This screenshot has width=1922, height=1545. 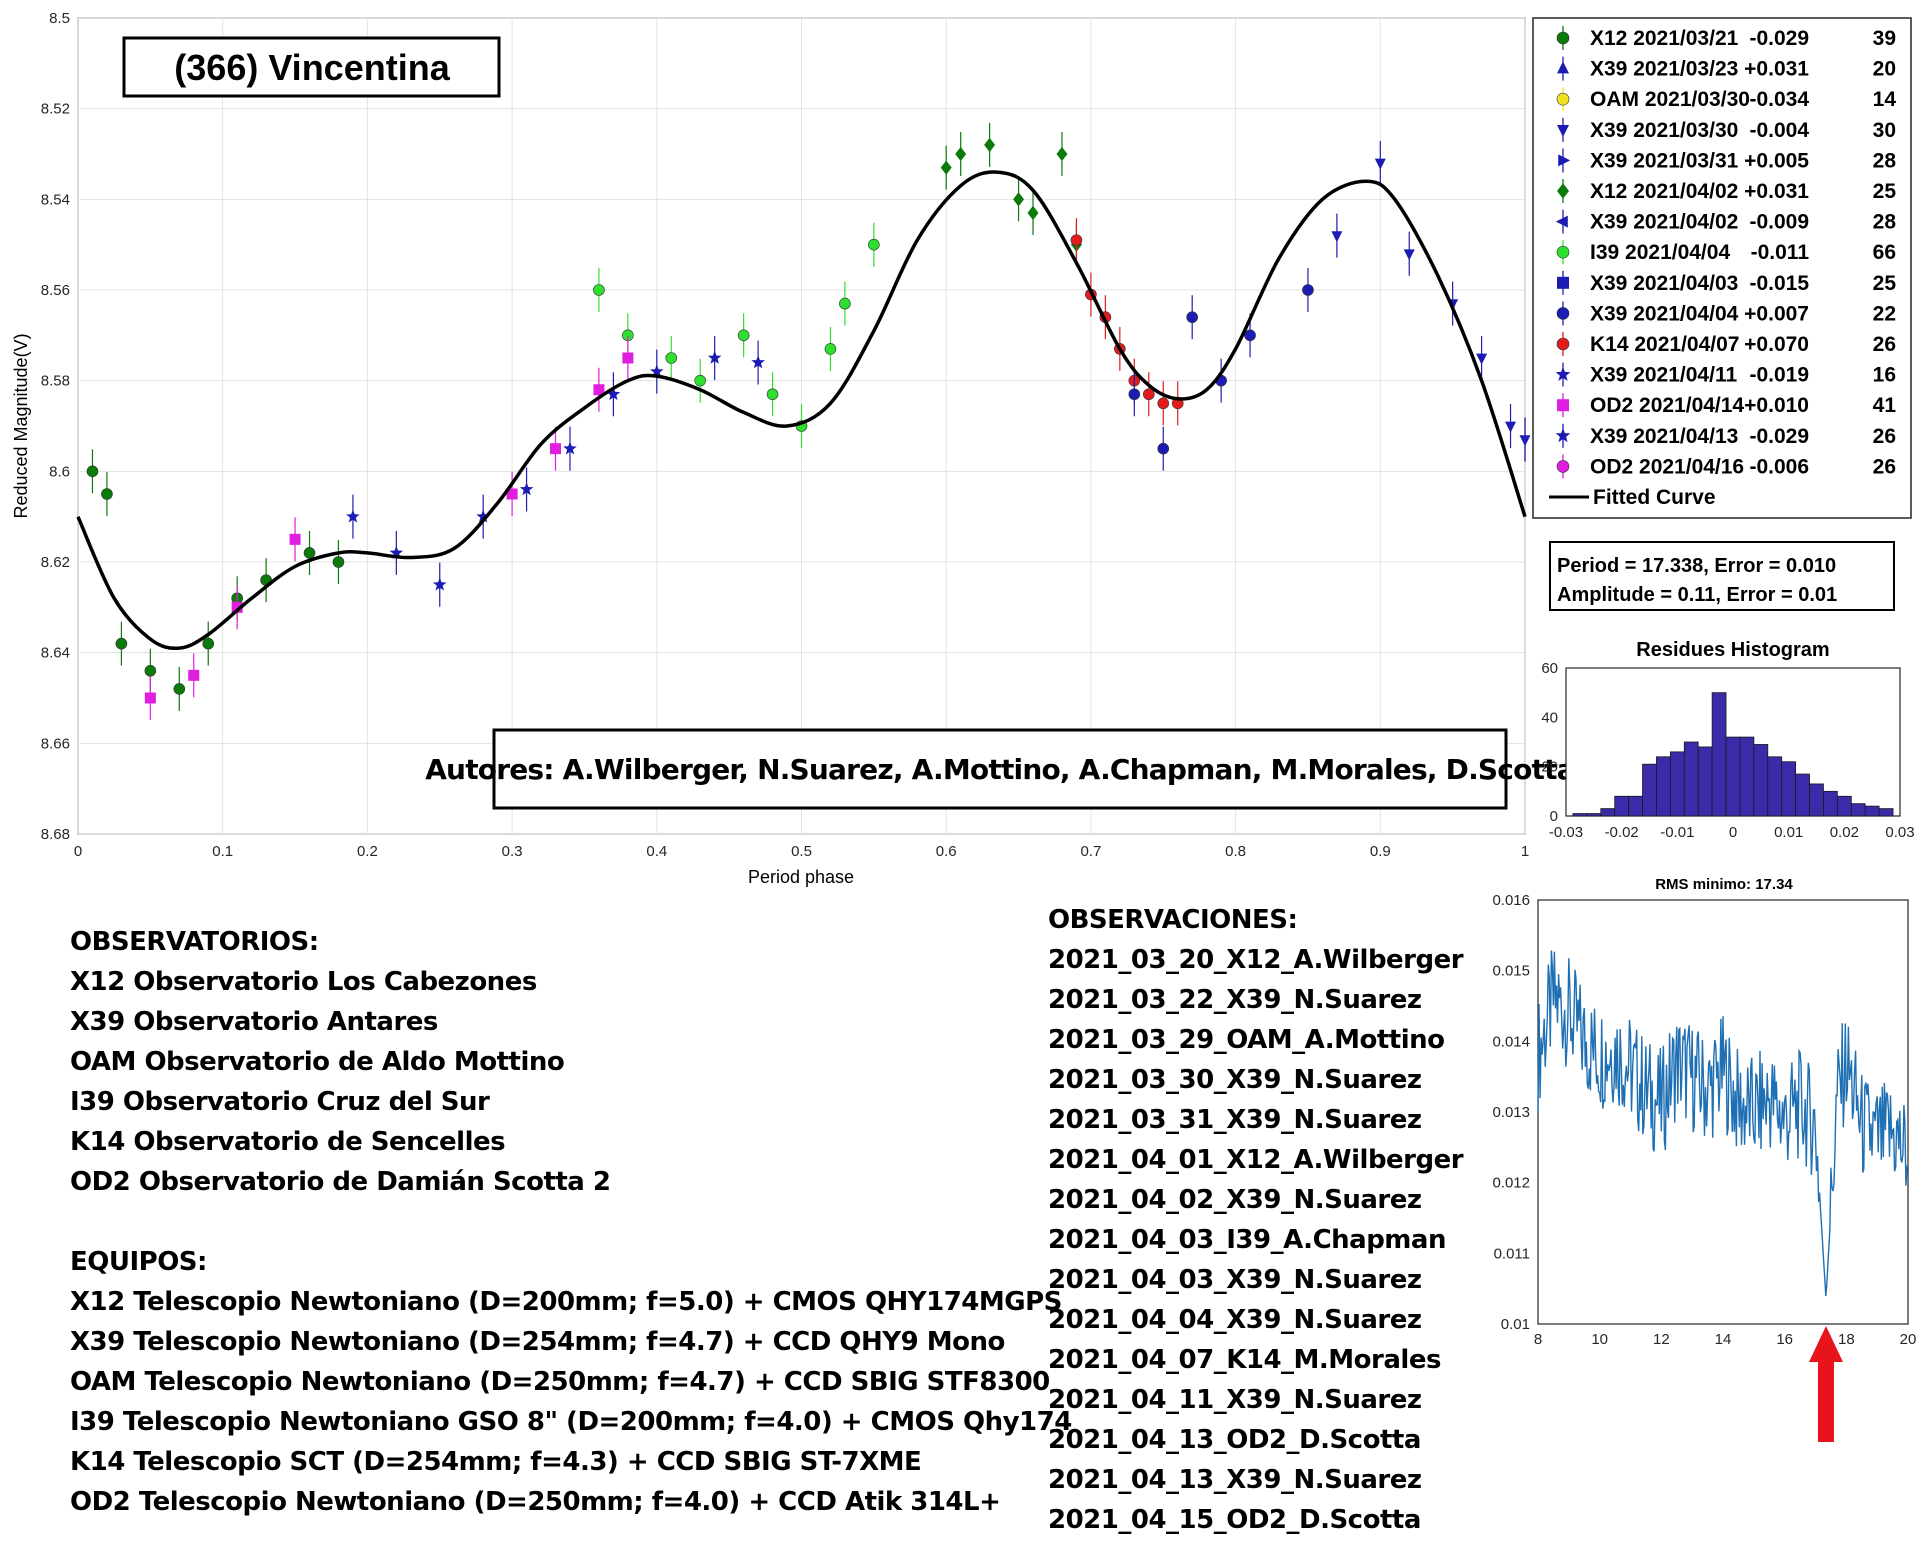 I want to click on rms-y-tick-label: 0.015, so click(x=1511, y=971).